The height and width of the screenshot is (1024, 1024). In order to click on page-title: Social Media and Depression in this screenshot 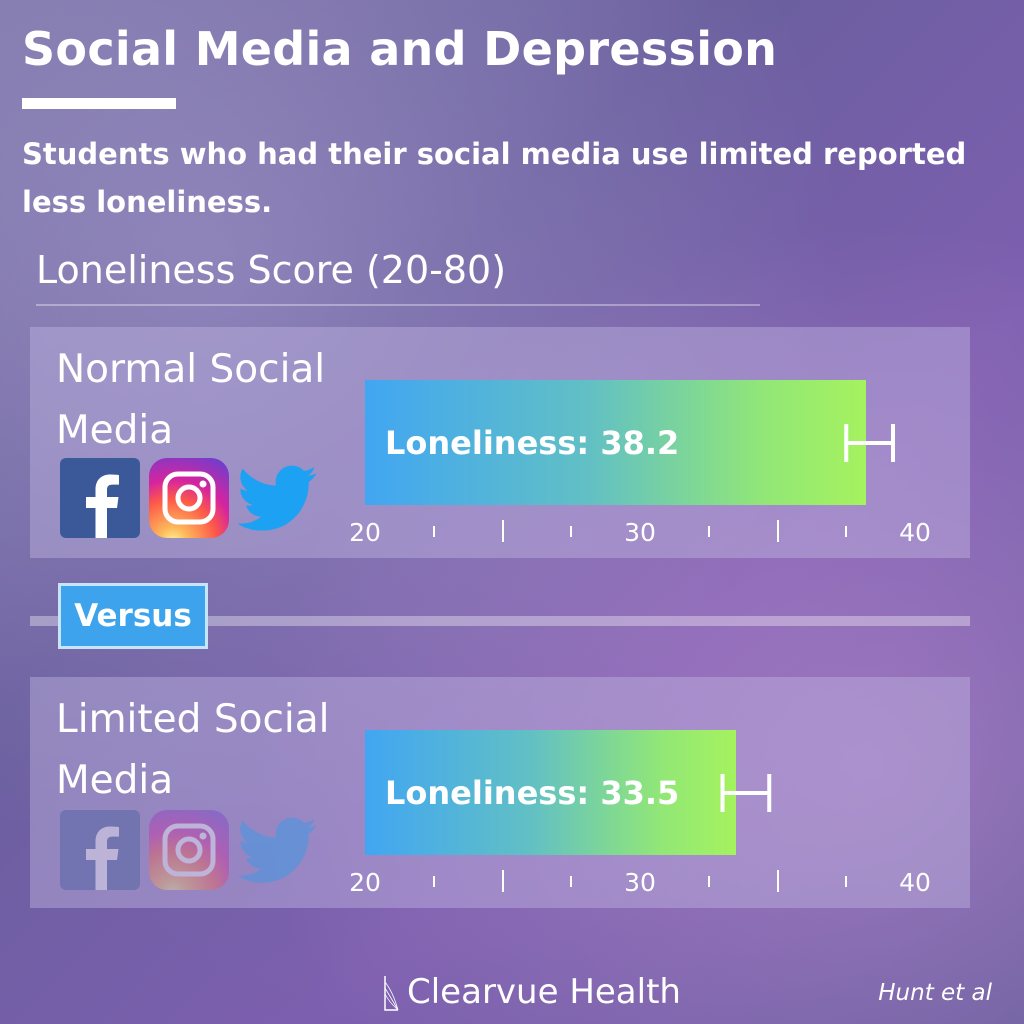, I will do `click(400, 49)`.